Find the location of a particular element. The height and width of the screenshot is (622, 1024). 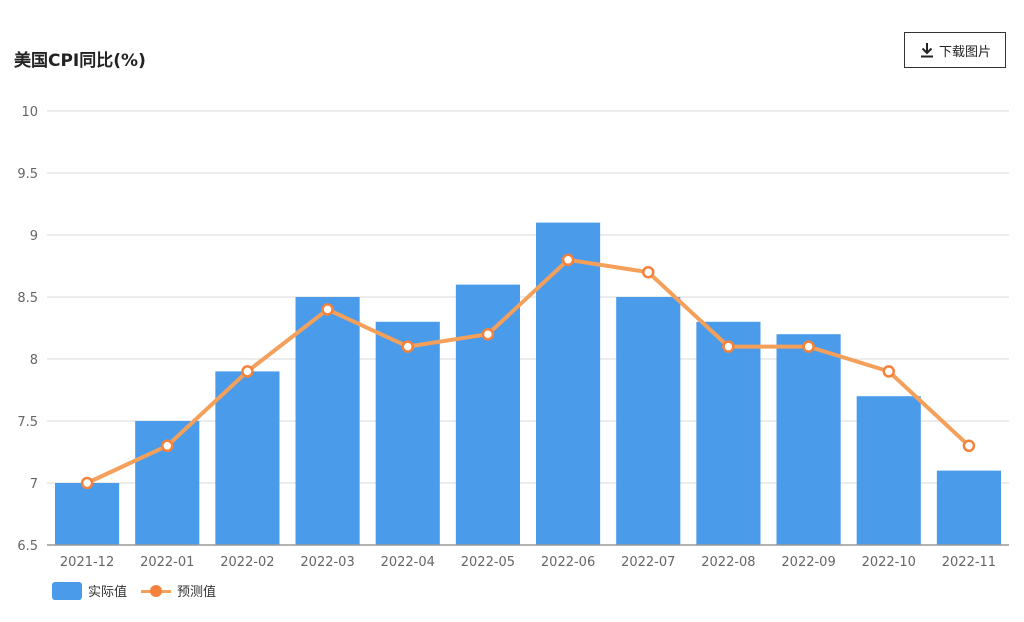

legend-item-forecast: 预测值 is located at coordinates (178, 590).